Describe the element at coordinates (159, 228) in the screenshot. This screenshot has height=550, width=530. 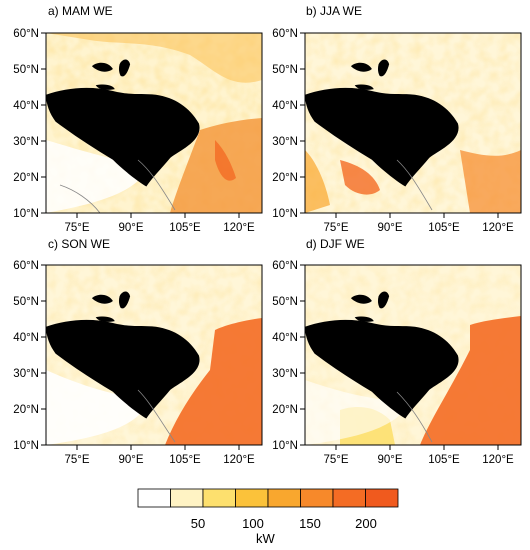
I see `lon-labels-a: 75°E 90°E 105°E 120°E` at that location.